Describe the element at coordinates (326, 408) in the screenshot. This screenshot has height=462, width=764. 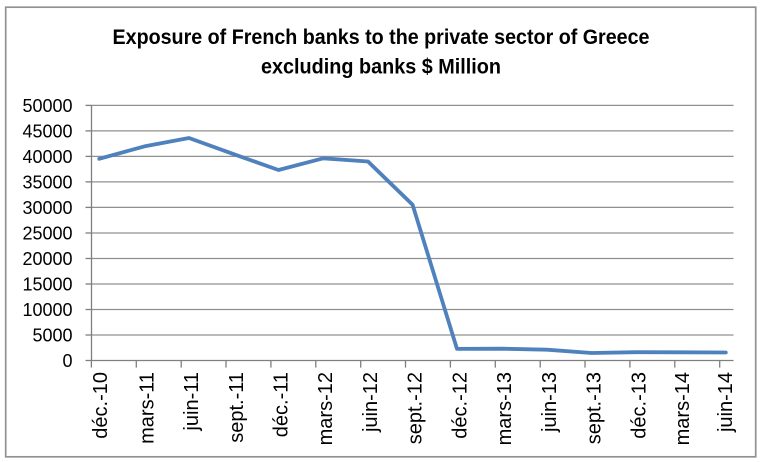
I see `svg-text: mars-12` at that location.